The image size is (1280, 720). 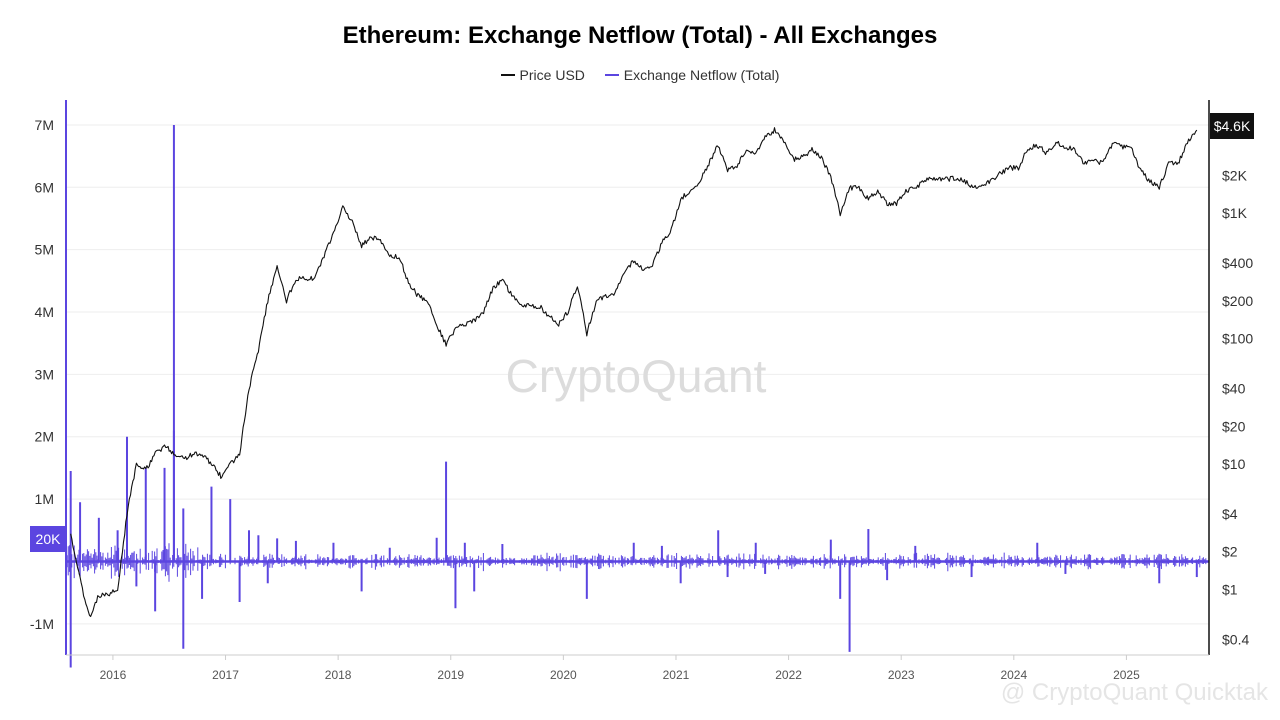 I want to click on left-tick-label: 5M, so click(x=44, y=250).